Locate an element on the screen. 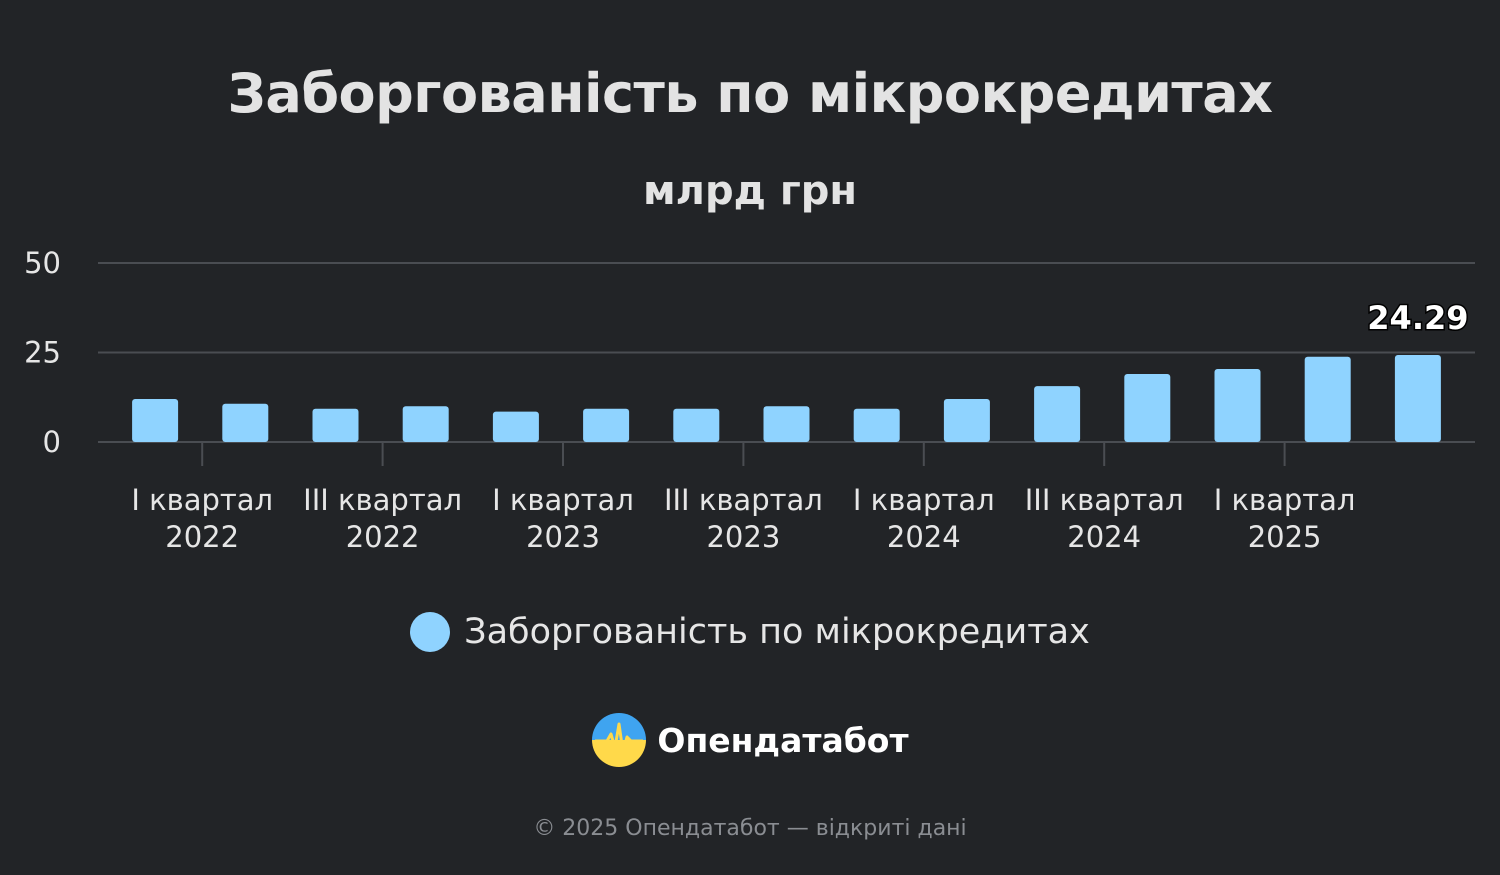 The width and height of the screenshot is (1500, 875). y-tick-label: 50 is located at coordinates (42, 263).